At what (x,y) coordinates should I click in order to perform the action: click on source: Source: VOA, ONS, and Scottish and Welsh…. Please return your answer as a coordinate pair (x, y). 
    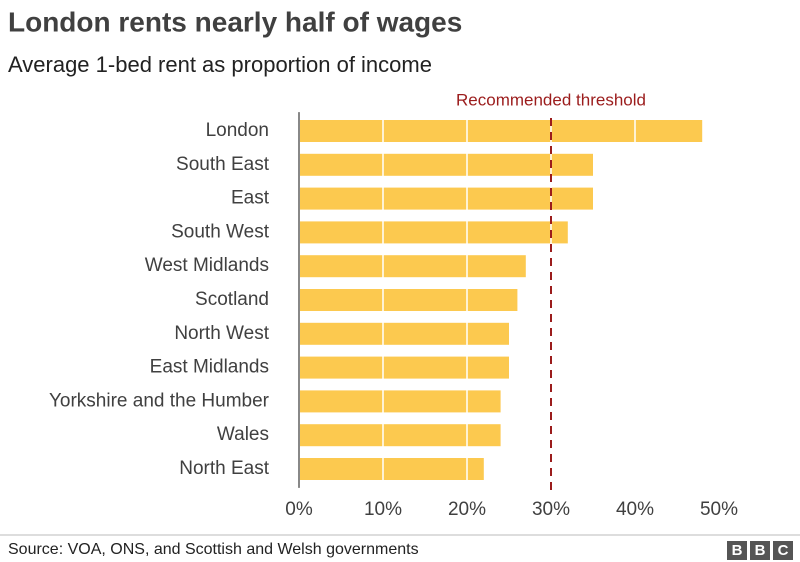
    Looking at the image, I should click on (213, 549).